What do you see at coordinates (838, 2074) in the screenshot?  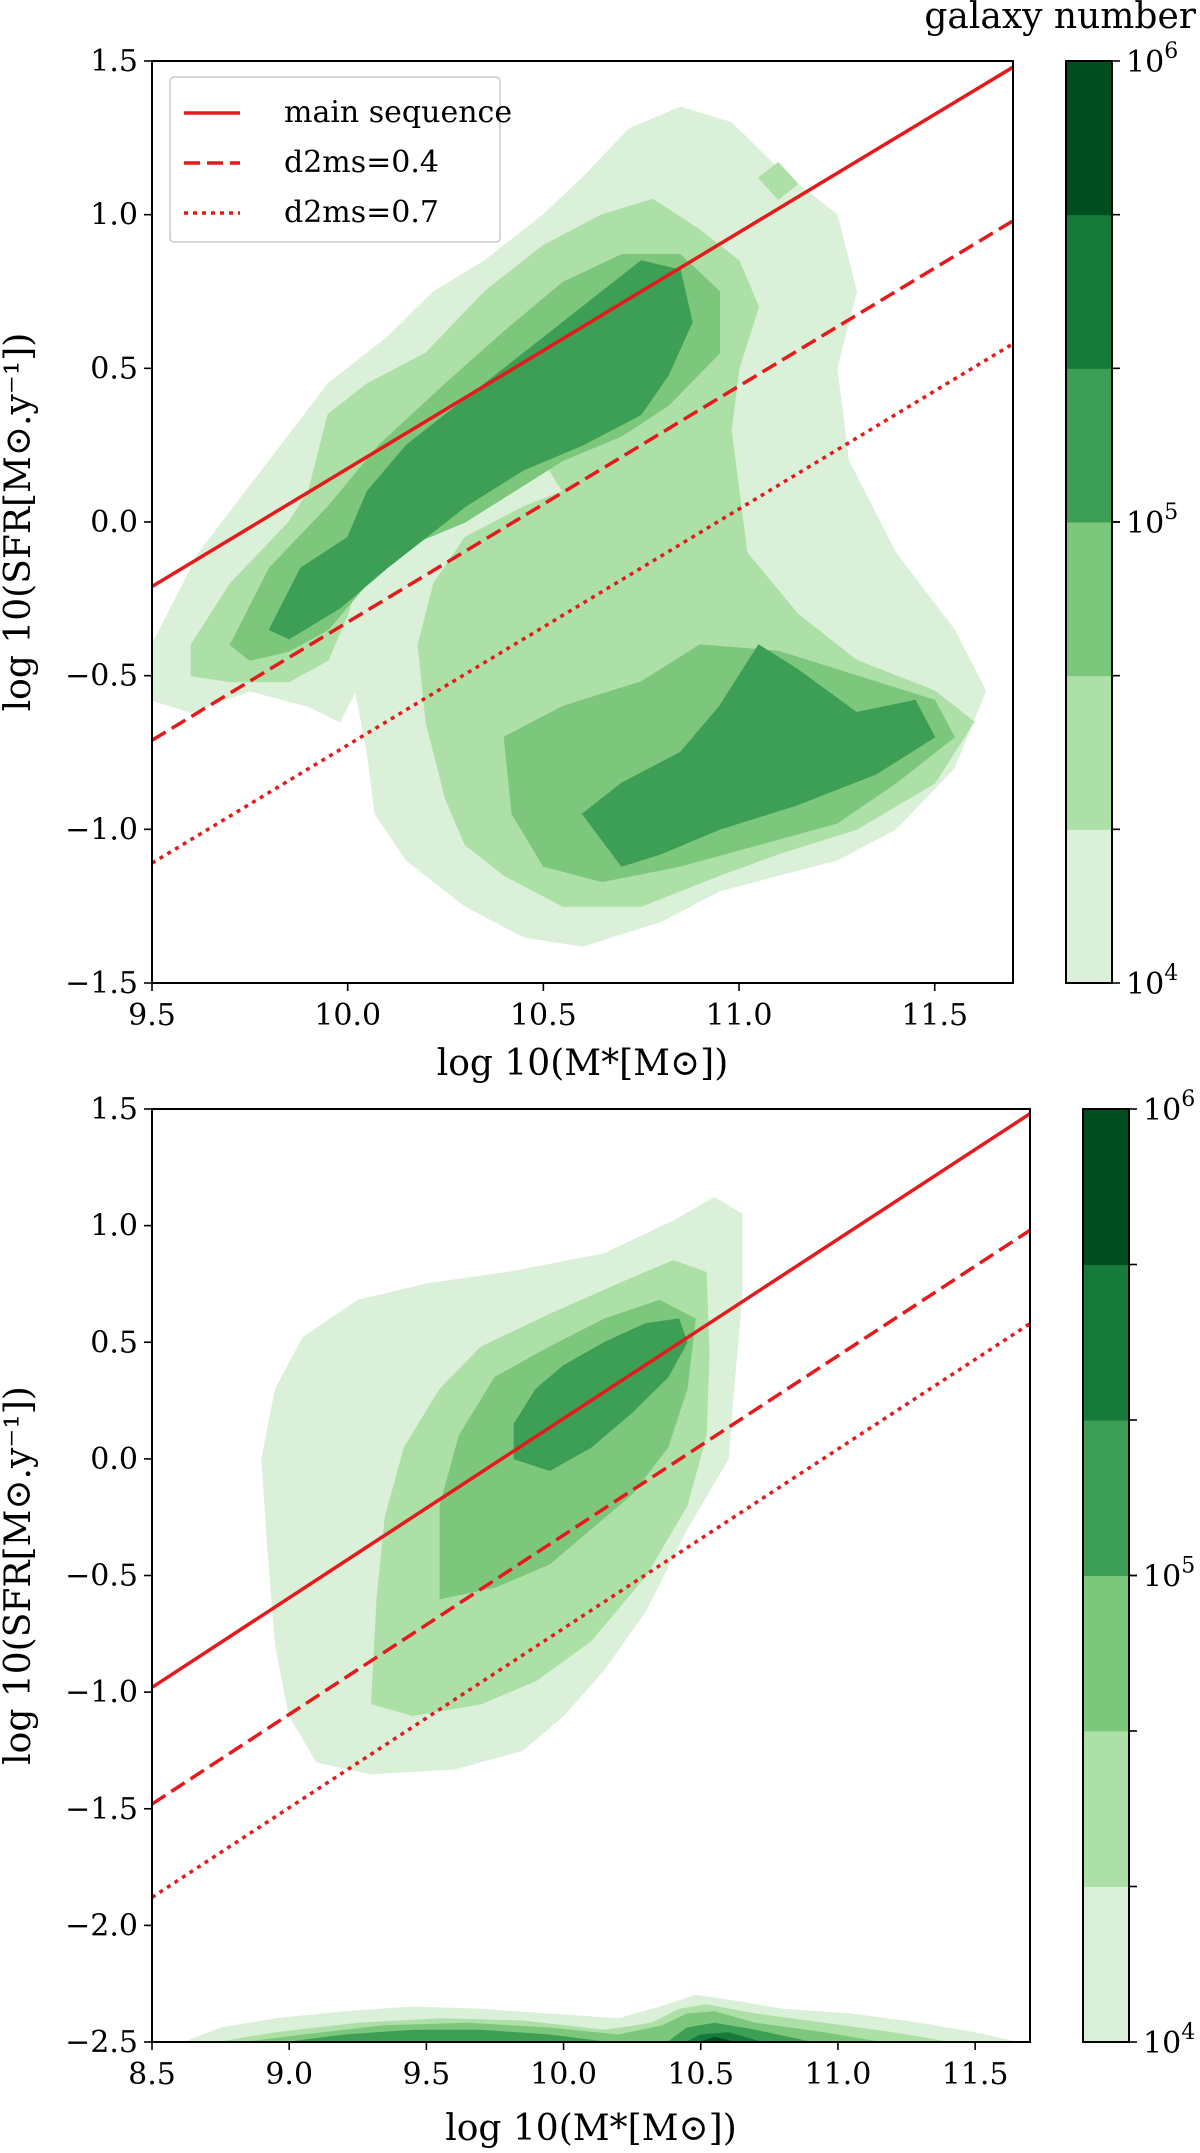 I see `bottom-xtick-label: 11.0` at bounding box center [838, 2074].